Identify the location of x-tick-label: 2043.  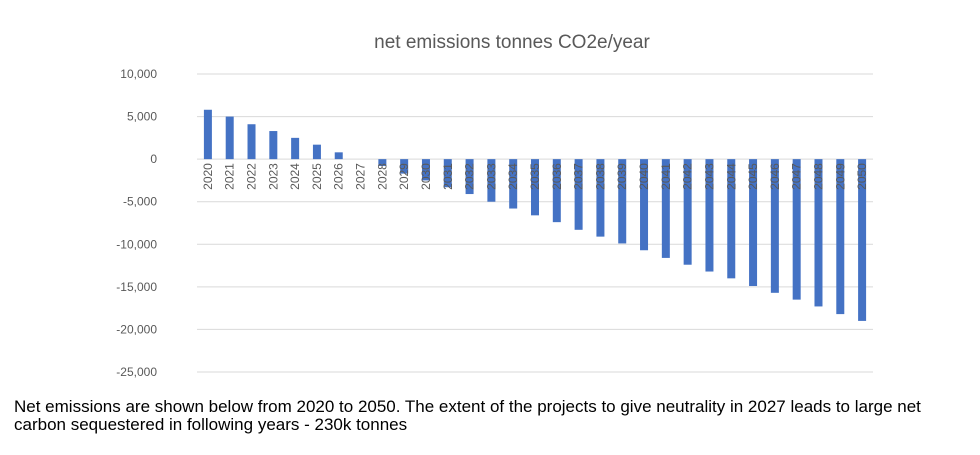
(709, 176).